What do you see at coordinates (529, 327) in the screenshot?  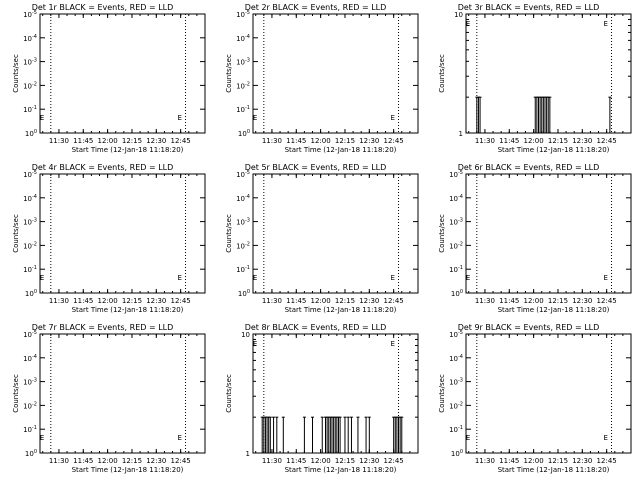 I see `chart-title: Det 9r BLACK = Events, RED = LLD` at bounding box center [529, 327].